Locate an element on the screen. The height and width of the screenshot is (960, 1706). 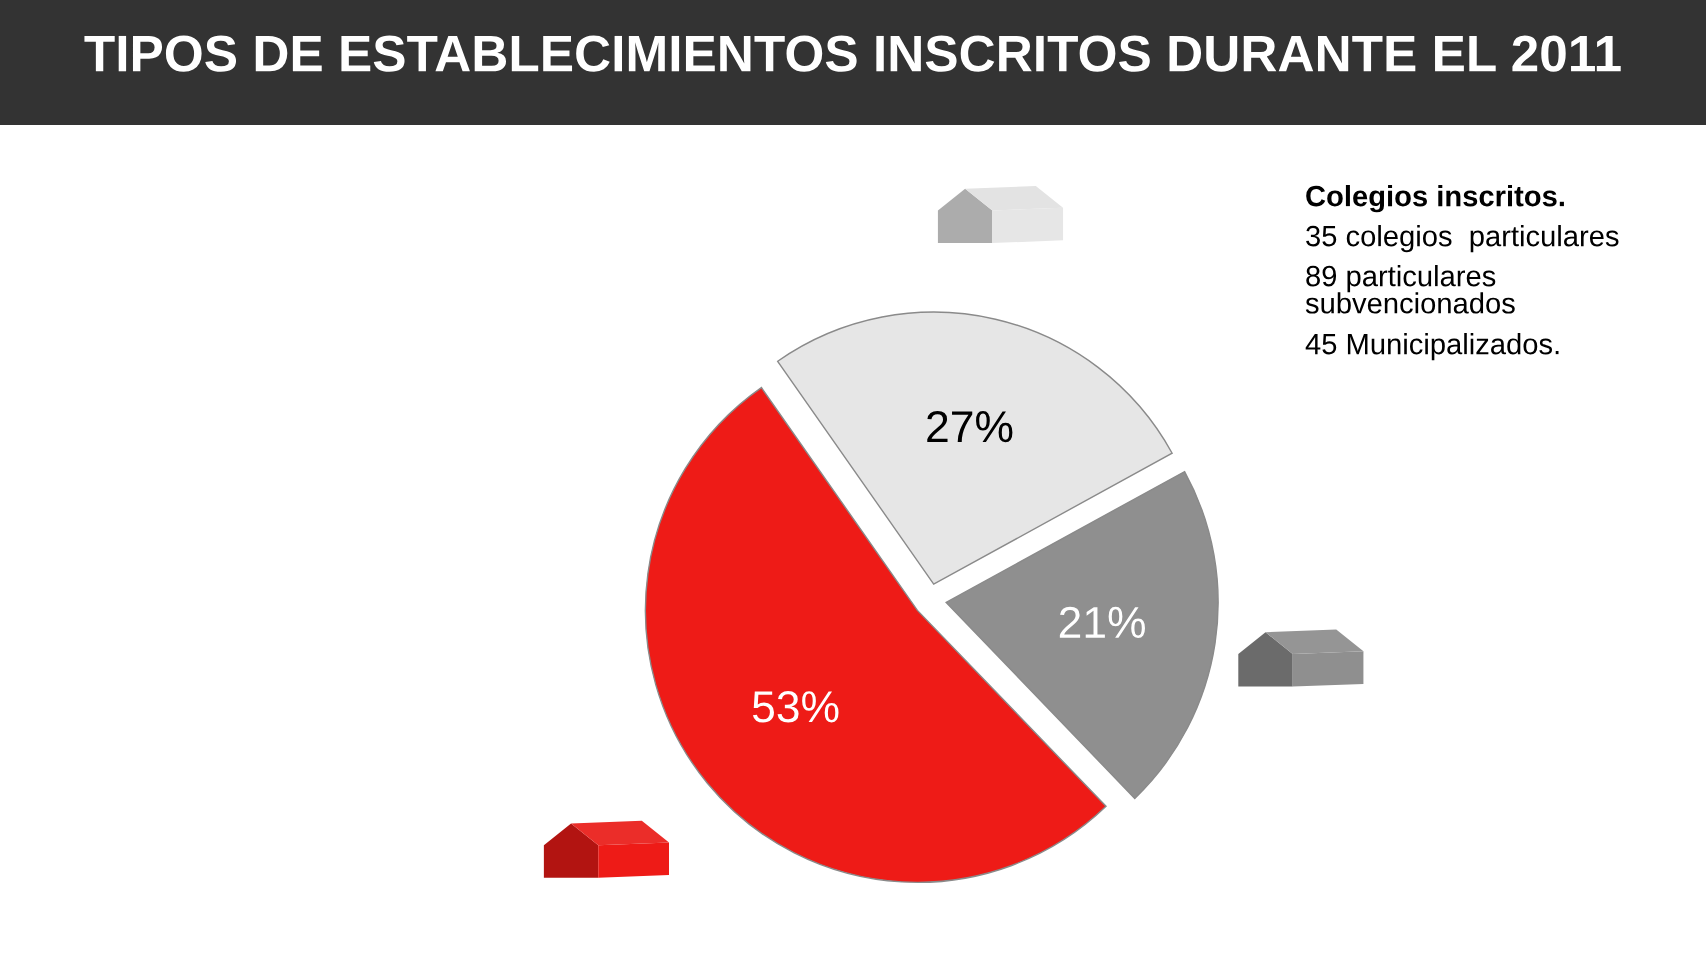
data-label: 27% is located at coordinates (970, 426).